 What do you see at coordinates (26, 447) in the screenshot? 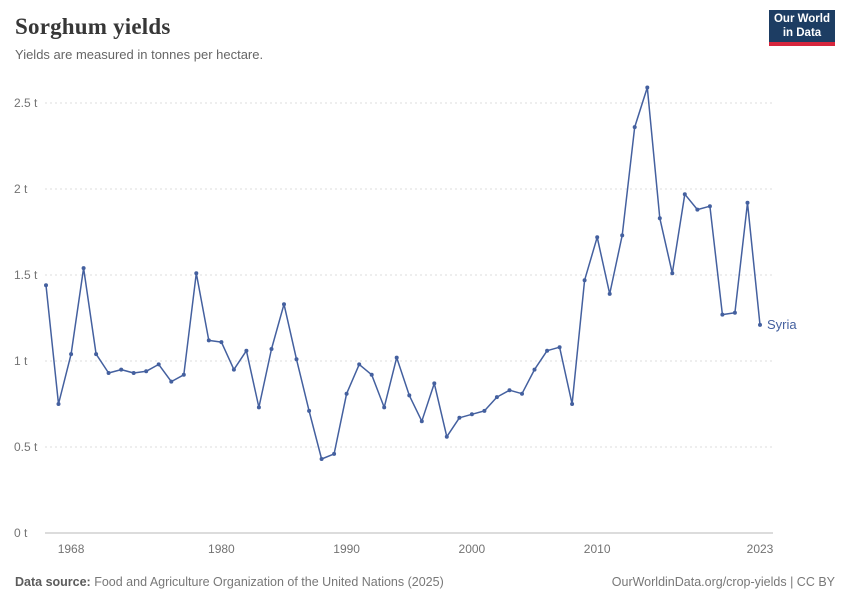
I see `y-tick-label: 0.5 t` at bounding box center [26, 447].